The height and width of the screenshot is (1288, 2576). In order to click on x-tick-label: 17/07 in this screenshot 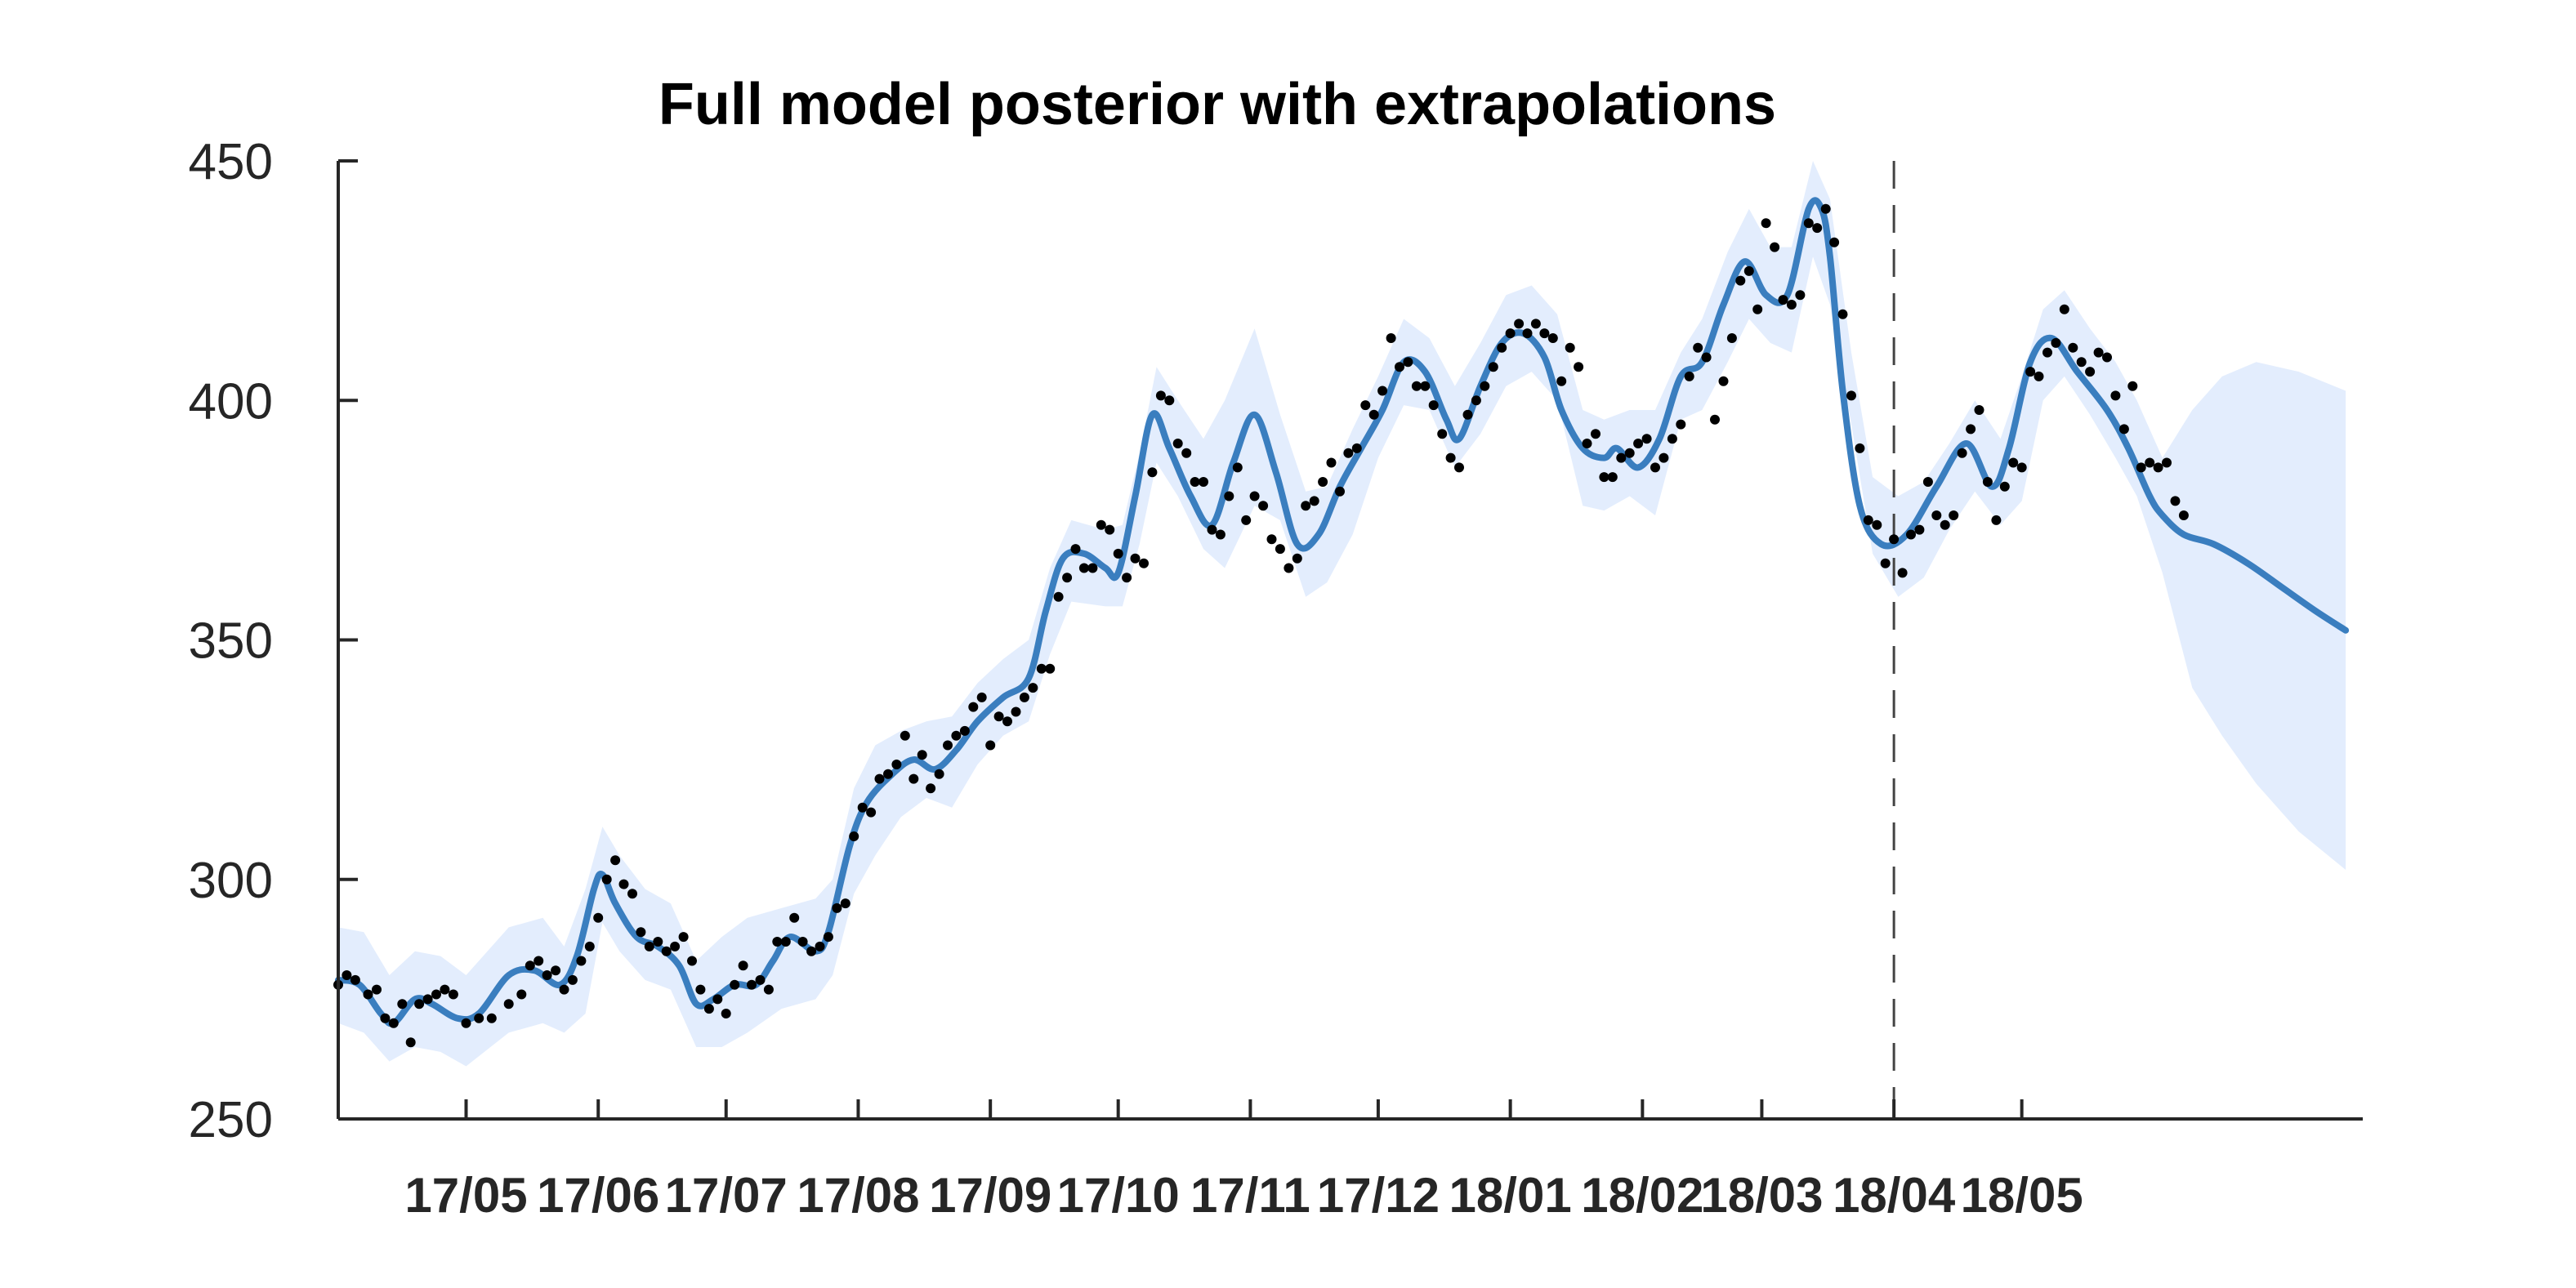, I will do `click(727, 1195)`.